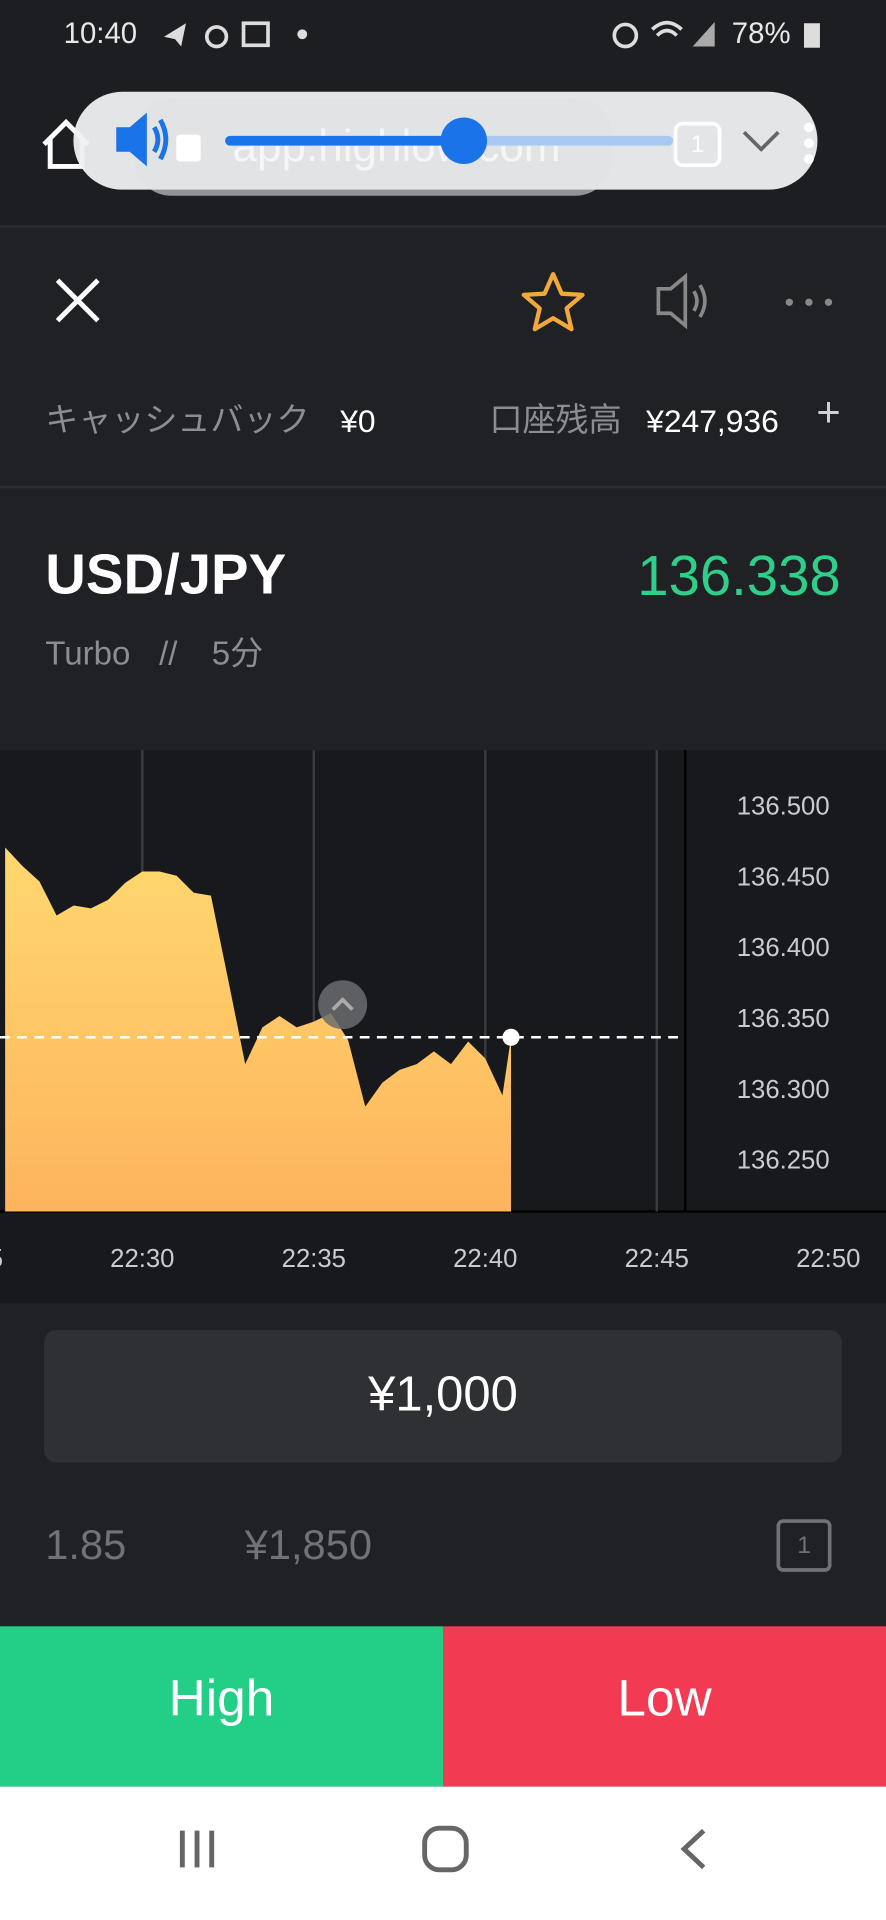 The height and width of the screenshot is (1920, 886). What do you see at coordinates (308, 1544) in the screenshot?
I see `payout: ¥1,850` at bounding box center [308, 1544].